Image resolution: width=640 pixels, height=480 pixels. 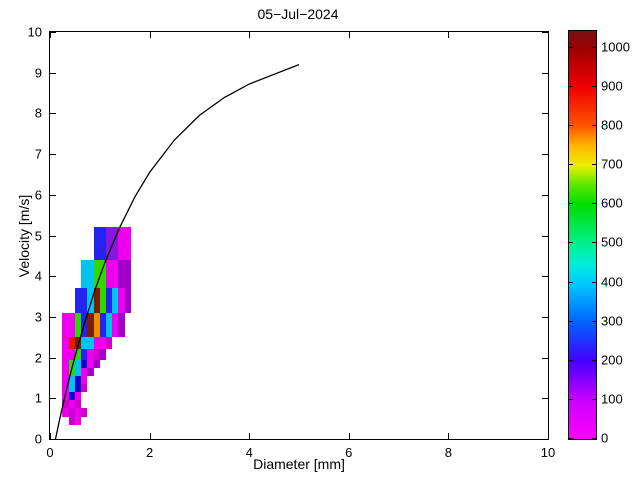 What do you see at coordinates (38, 195) in the screenshot?
I see `y-tick-label: 6` at bounding box center [38, 195].